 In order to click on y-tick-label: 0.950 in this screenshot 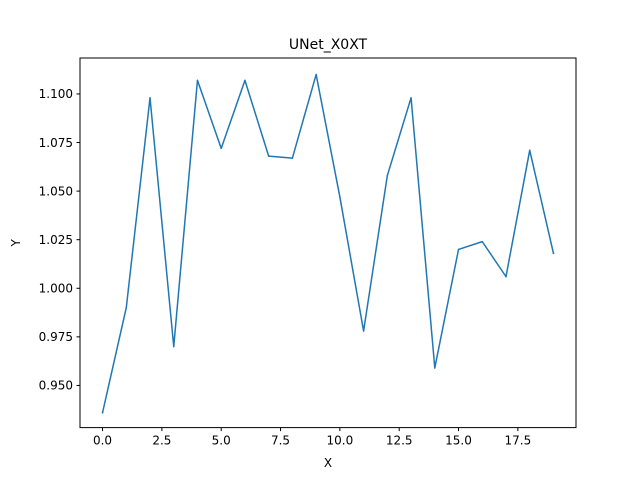, I will do `click(56, 386)`.